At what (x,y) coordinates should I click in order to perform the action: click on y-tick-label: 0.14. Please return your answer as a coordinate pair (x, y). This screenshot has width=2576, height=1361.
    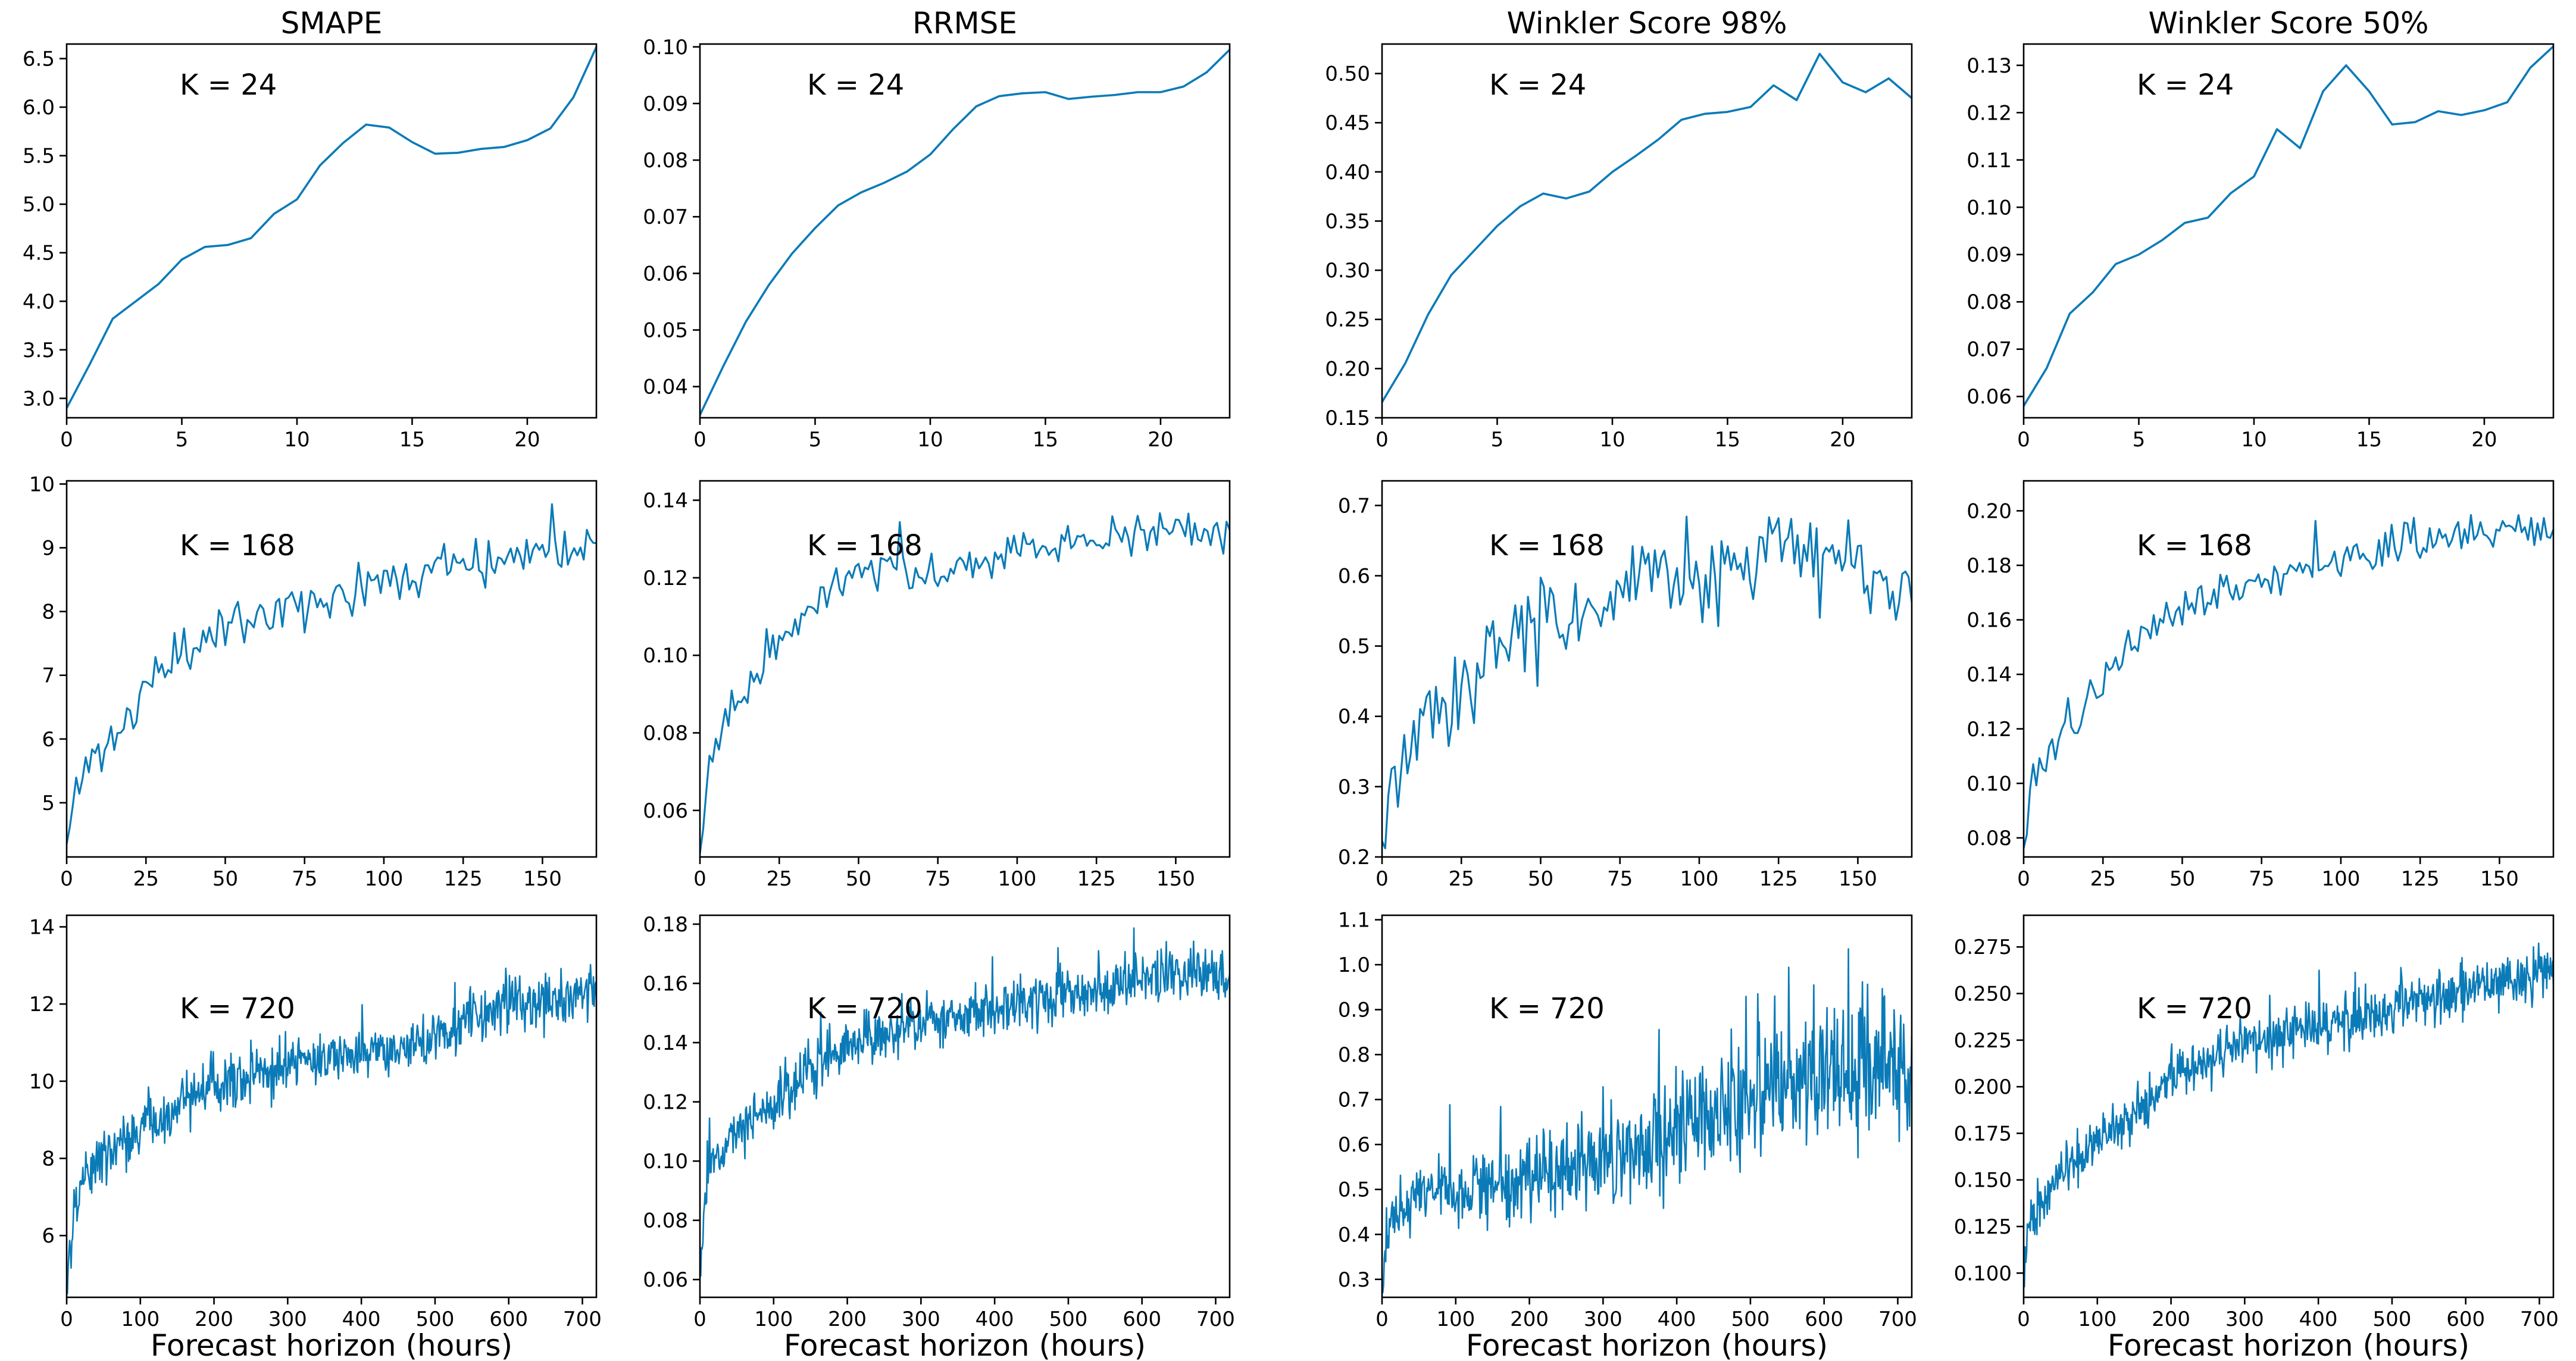
    Looking at the image, I should click on (1989, 675).